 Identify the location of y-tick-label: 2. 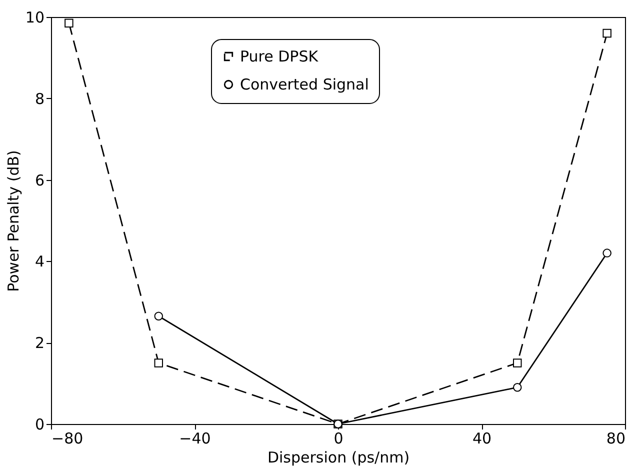
(39, 343).